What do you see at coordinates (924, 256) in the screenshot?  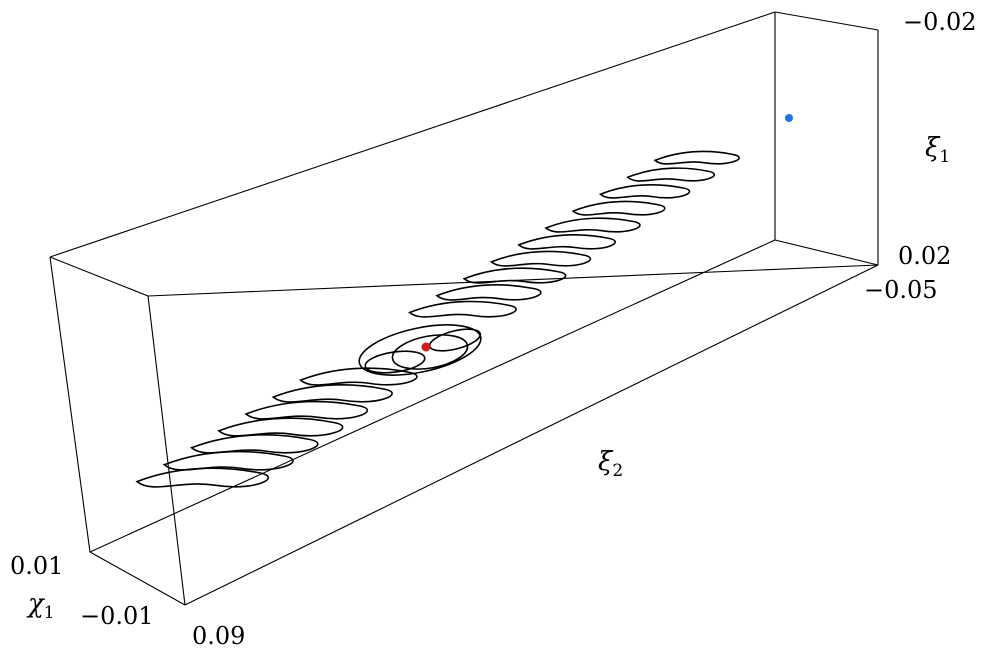 I see `tick-xi1-bottom: 0.02` at bounding box center [924, 256].